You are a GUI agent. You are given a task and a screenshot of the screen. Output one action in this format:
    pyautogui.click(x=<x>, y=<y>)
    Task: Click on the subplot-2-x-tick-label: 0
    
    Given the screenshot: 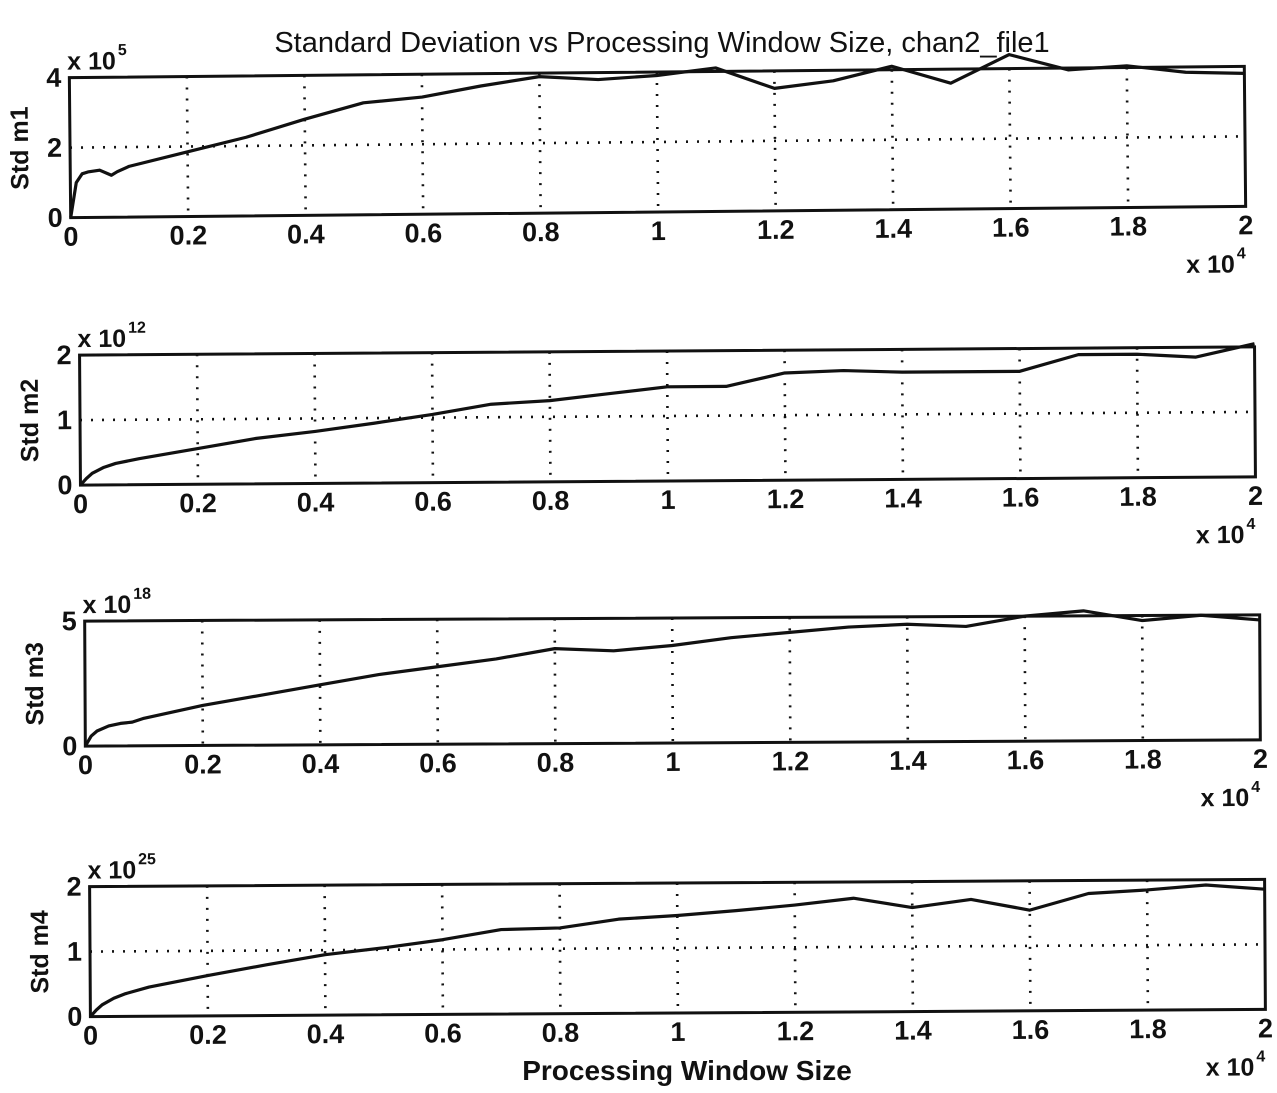 What is the action you would take?
    pyautogui.click(x=80, y=504)
    